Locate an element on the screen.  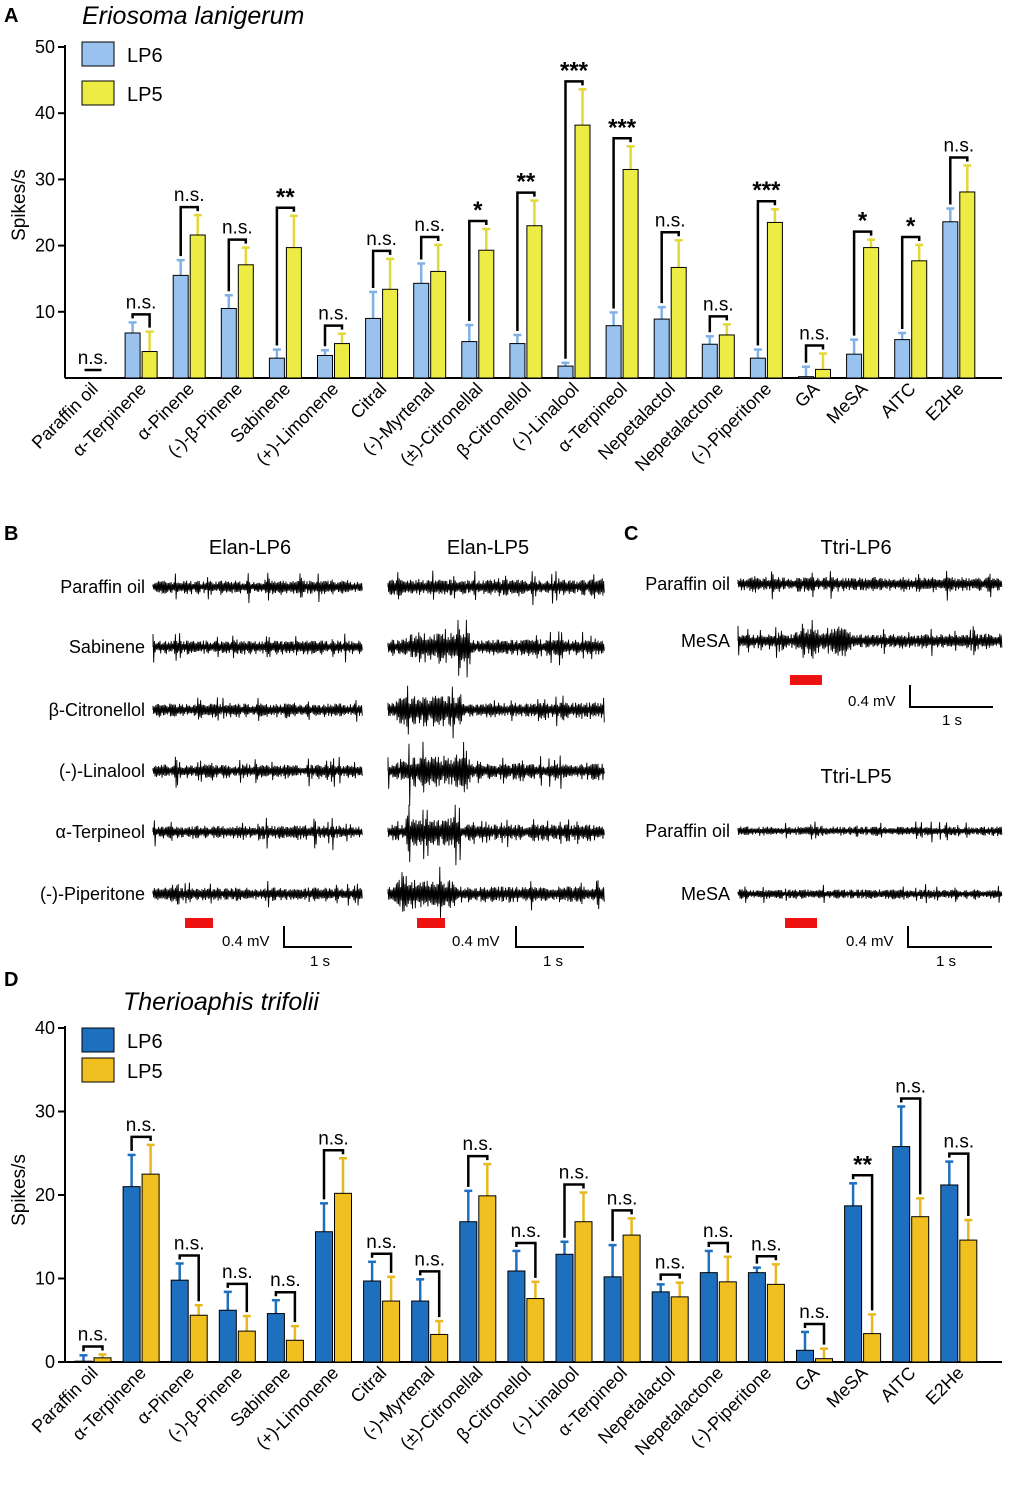
trace-label-piperitone: (-)-Piperitone is located at coordinates (92, 894).